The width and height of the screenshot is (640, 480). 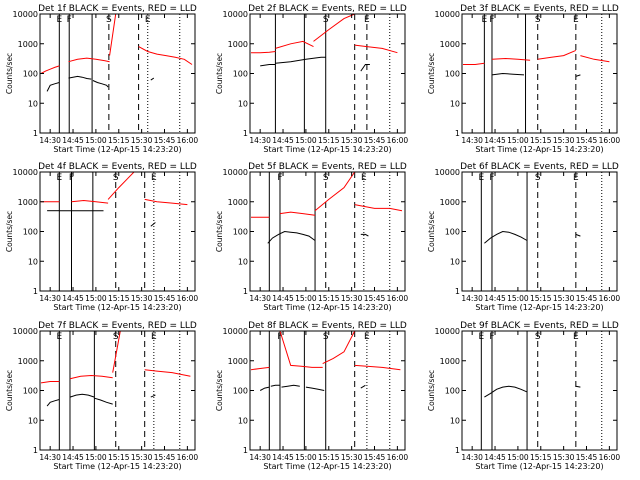 What do you see at coordinates (243, 261) in the screenshot?
I see `y-tick-label: 10` at bounding box center [243, 261].